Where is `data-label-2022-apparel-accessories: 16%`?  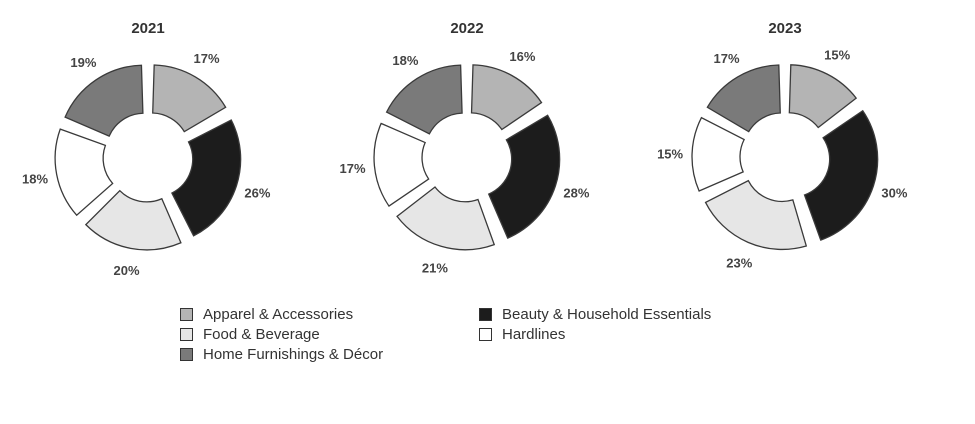
data-label-2022-apparel-accessories: 16% is located at coordinates (522, 56).